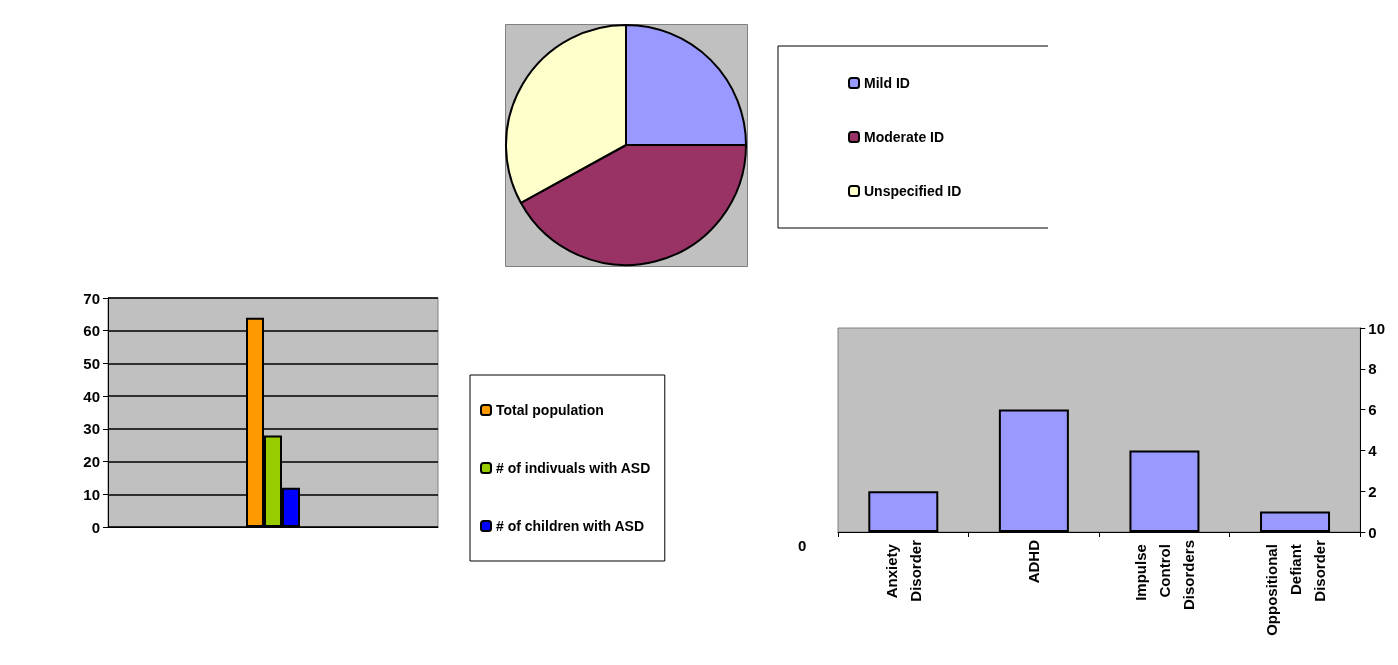  I want to click on y-tick-label: 70, so click(91, 298).